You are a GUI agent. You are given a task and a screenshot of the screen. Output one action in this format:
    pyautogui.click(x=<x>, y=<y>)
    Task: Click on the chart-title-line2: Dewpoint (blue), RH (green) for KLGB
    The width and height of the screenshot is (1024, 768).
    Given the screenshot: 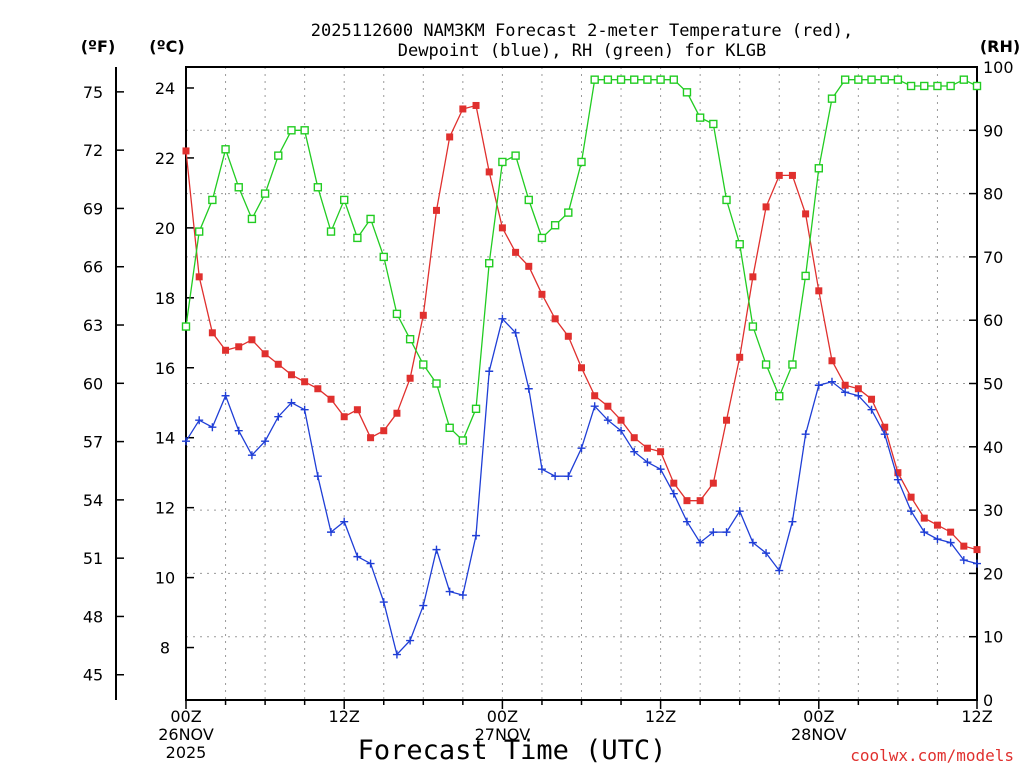 What is the action you would take?
    pyautogui.click(x=582, y=51)
    